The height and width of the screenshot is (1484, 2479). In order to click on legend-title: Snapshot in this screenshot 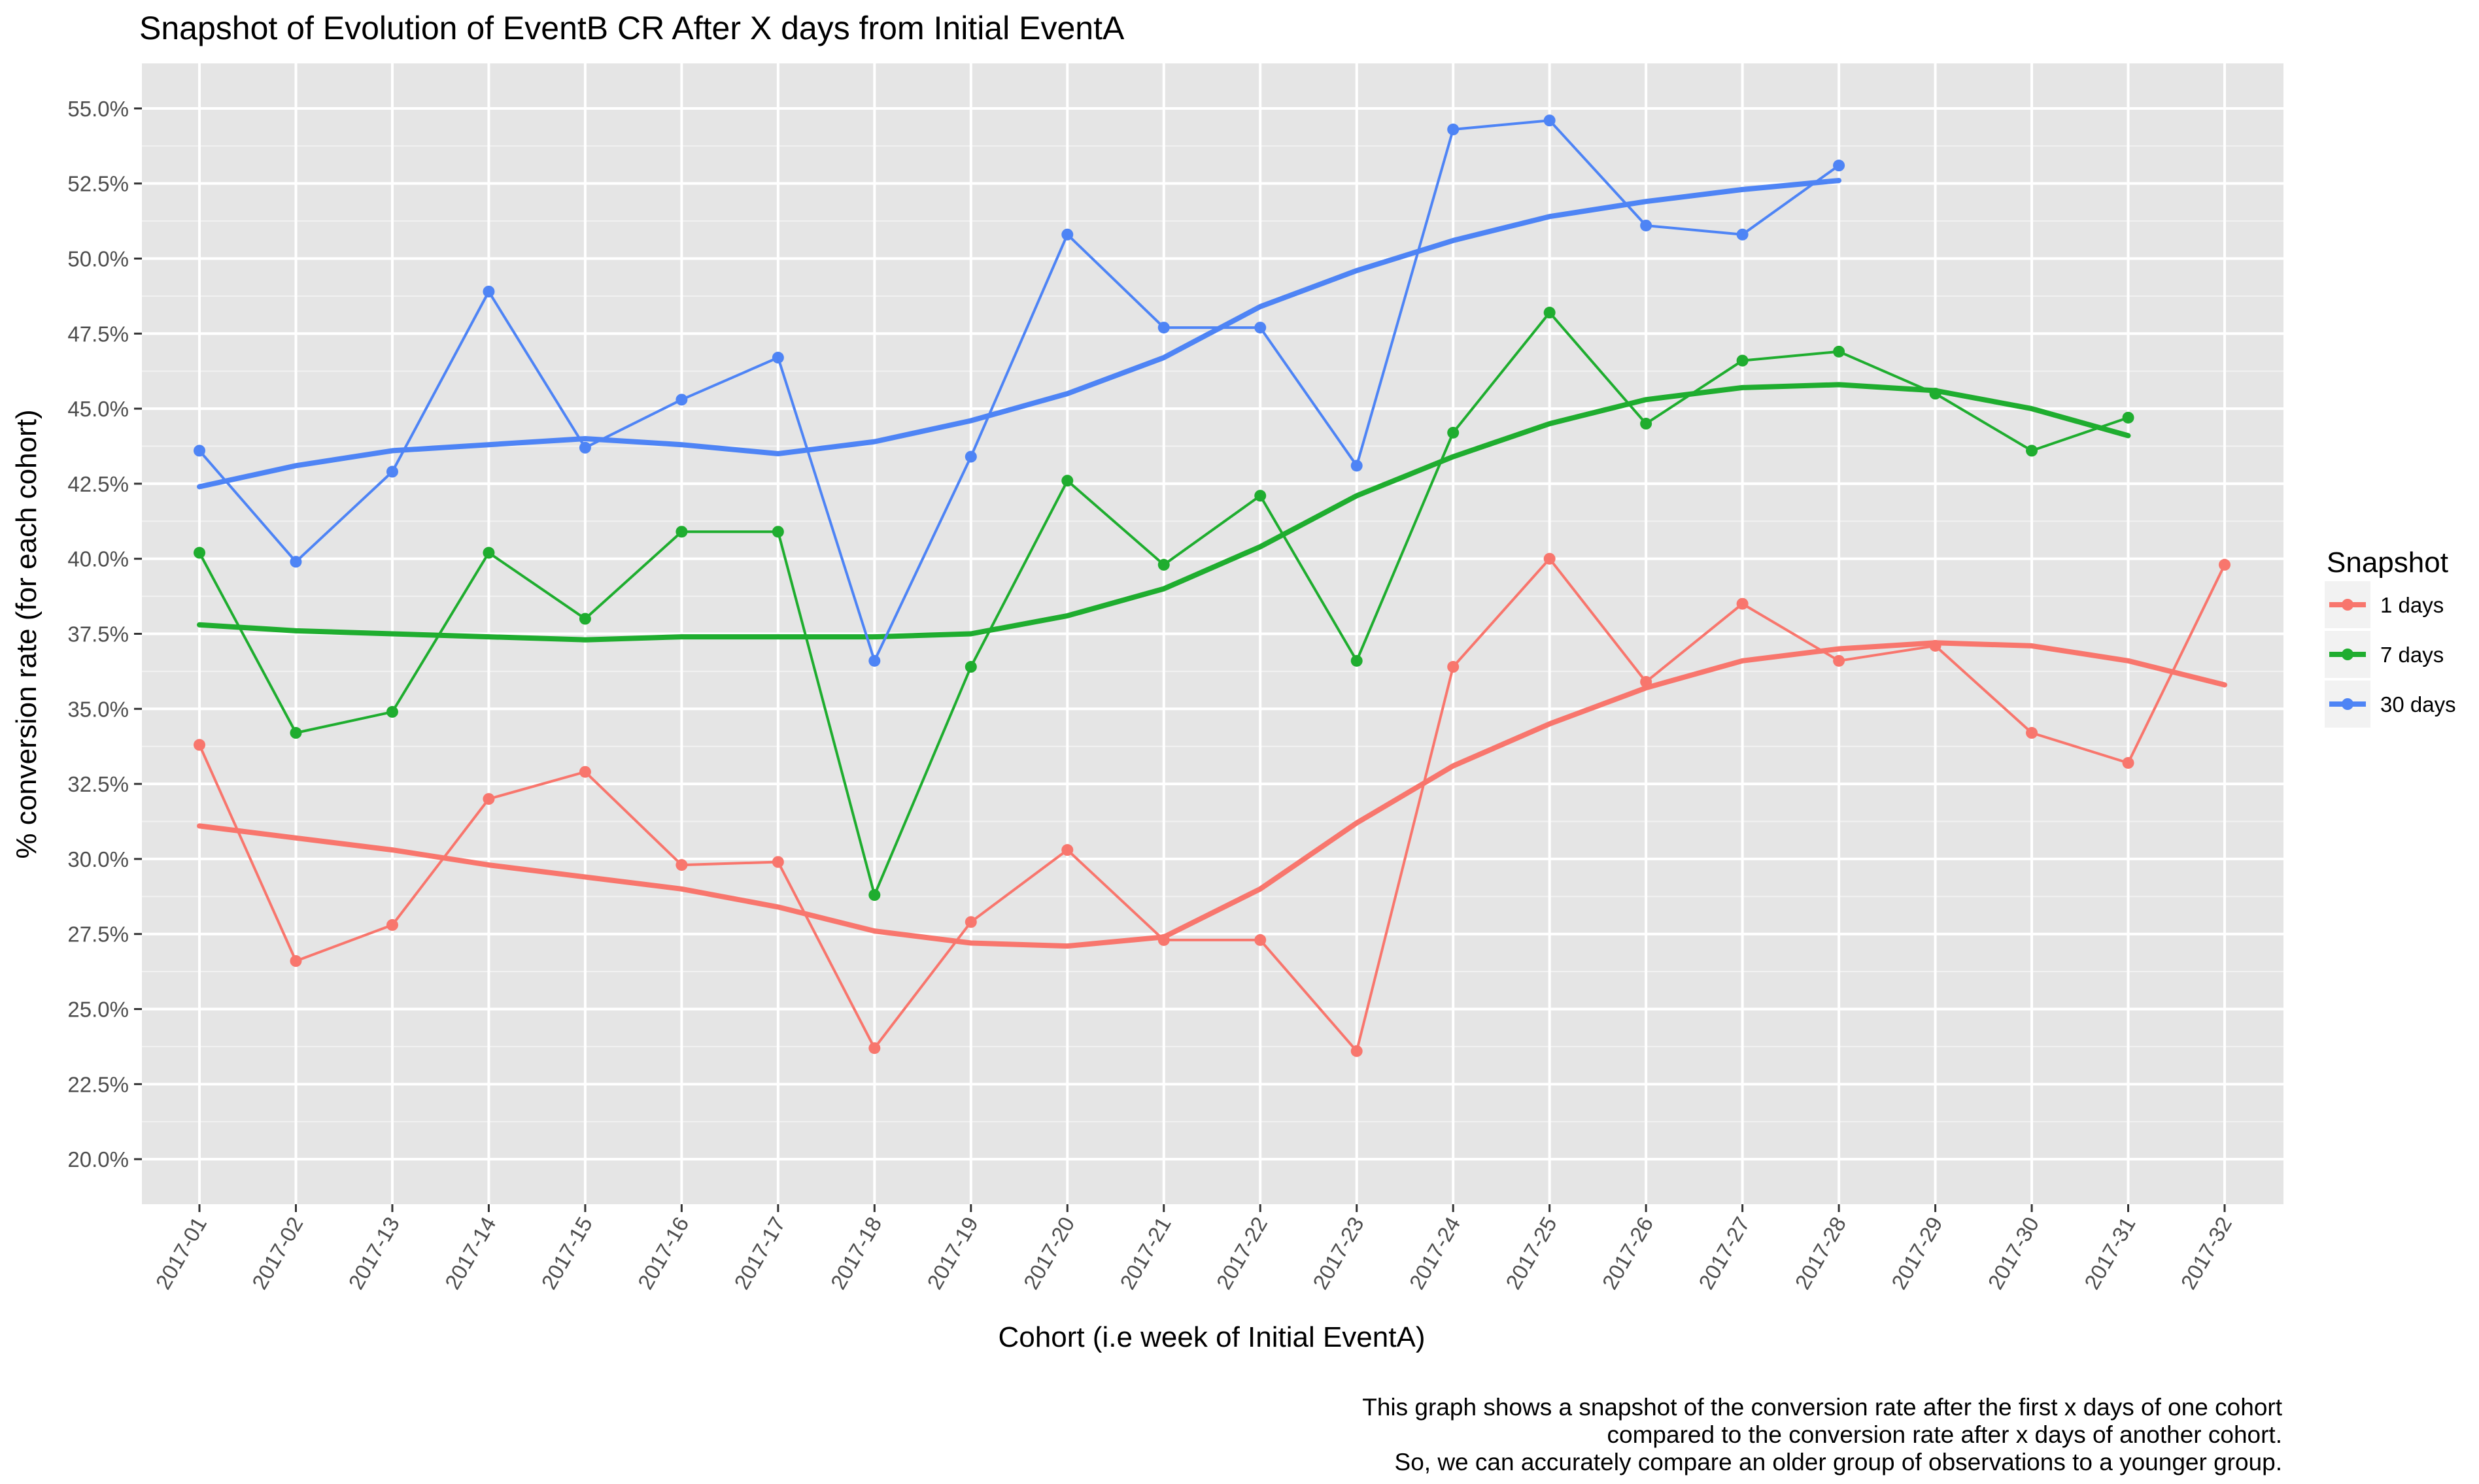, I will do `click(2387, 563)`.